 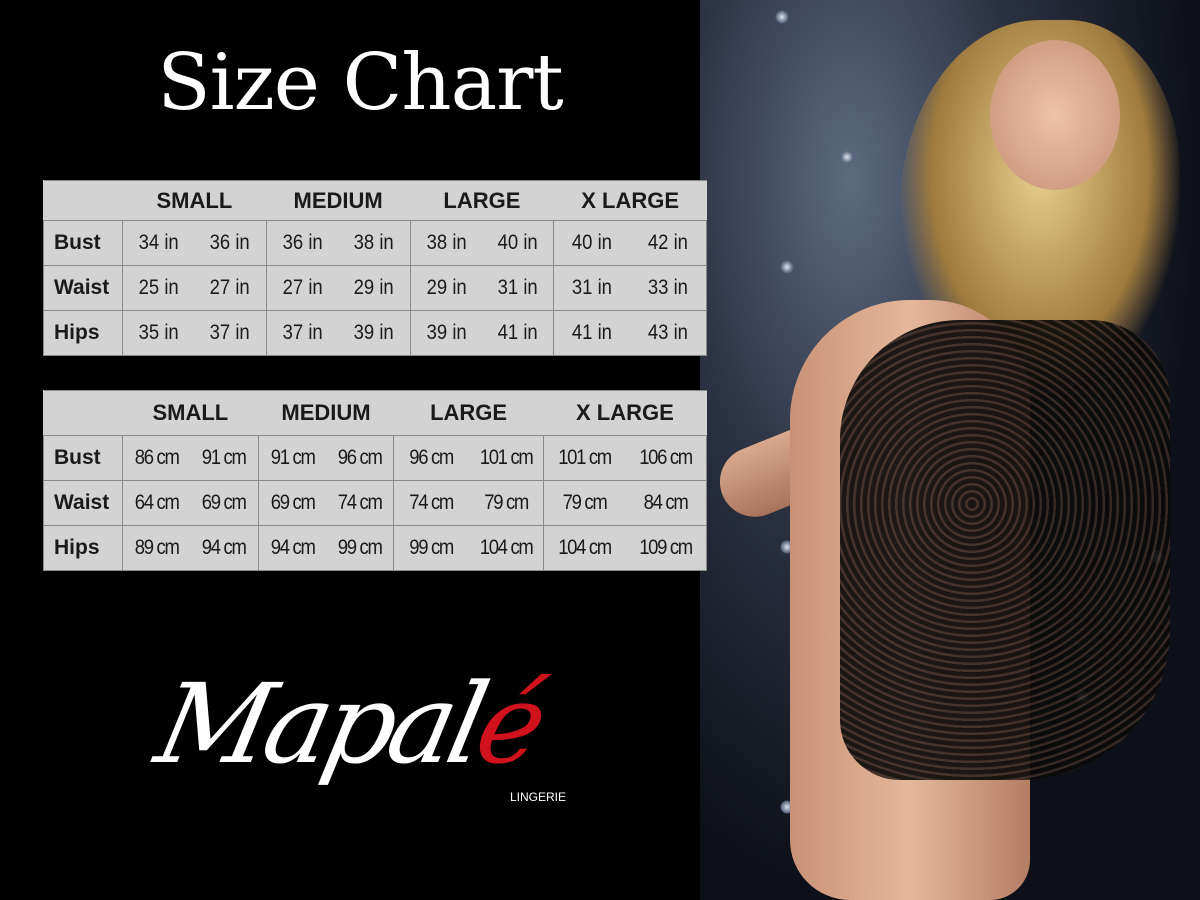 I want to click on header-row: SMALL MEDIUM LARGE X LARGE, so click(x=375, y=200).